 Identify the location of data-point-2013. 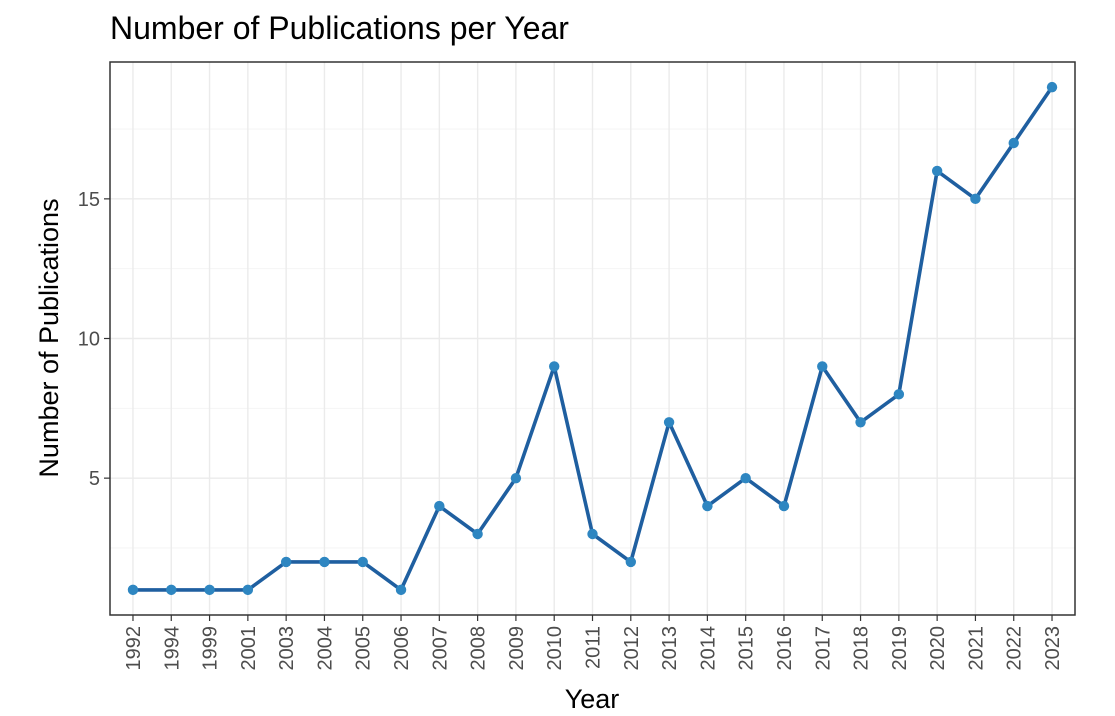
(669, 422).